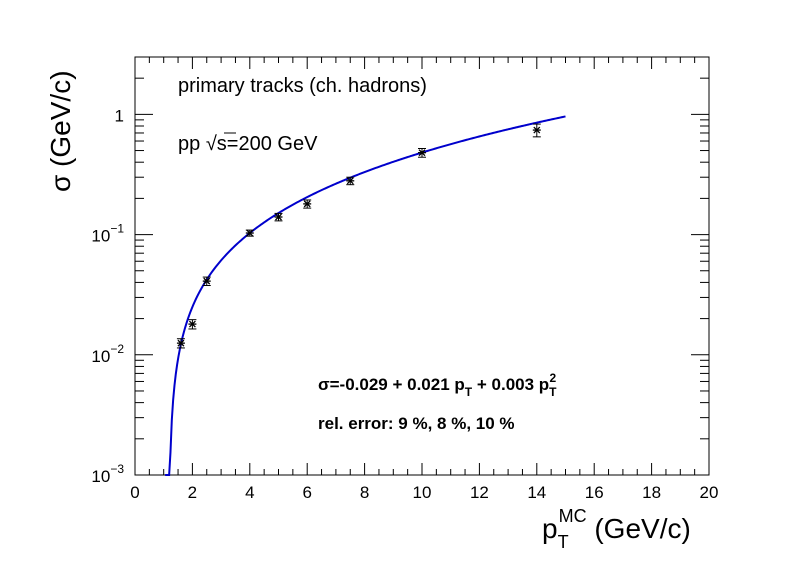 Image resolution: width=796 pixels, height=572 pixels. What do you see at coordinates (248, 144) in the screenshot?
I see `annotation-collision-energy: pp √s=200 GeV` at bounding box center [248, 144].